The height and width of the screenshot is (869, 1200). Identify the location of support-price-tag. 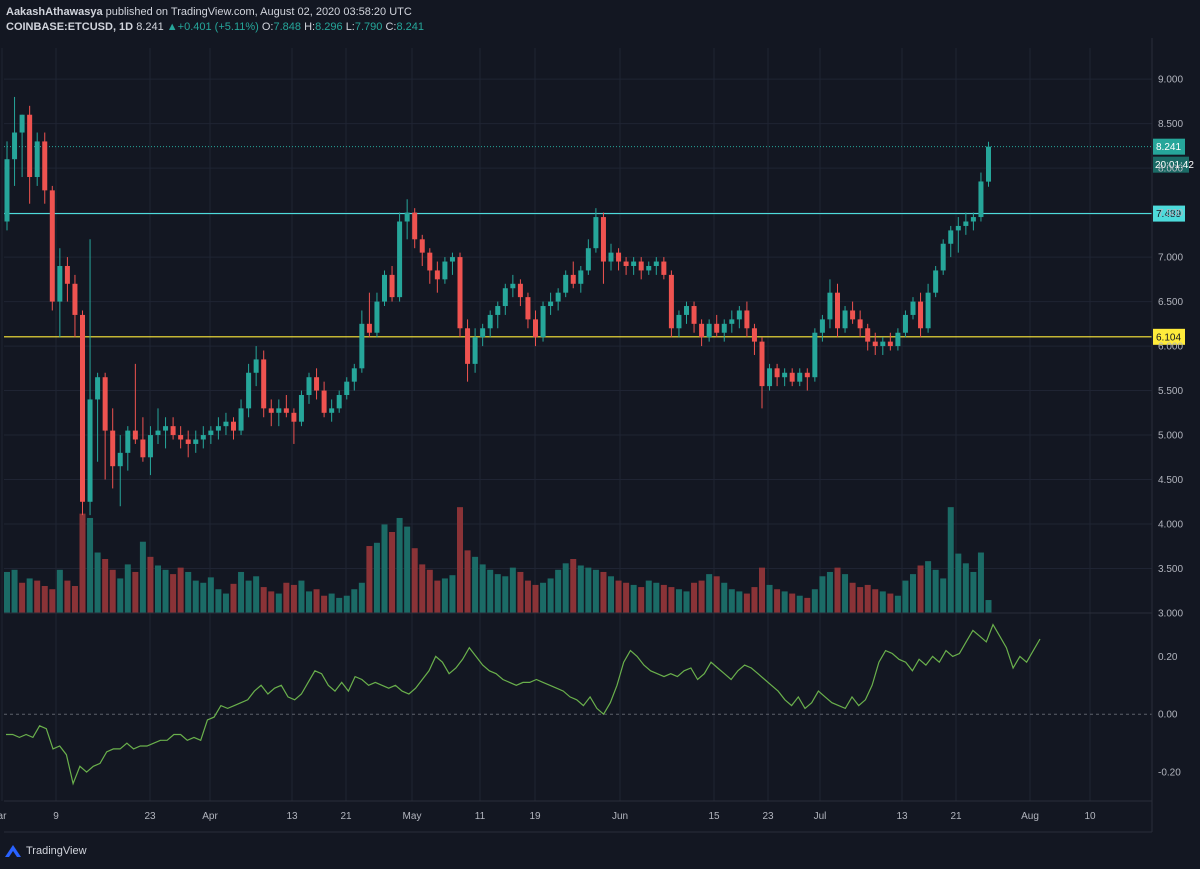
(1169, 336).